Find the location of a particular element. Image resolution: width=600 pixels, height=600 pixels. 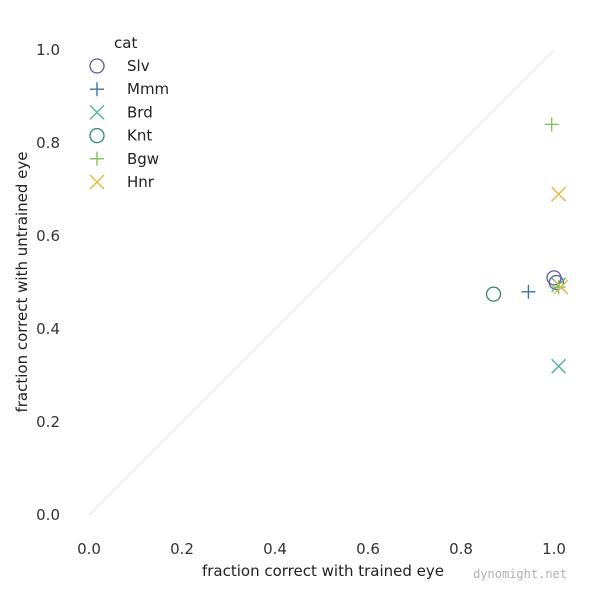

legend-marker-brd is located at coordinates (97, 112).